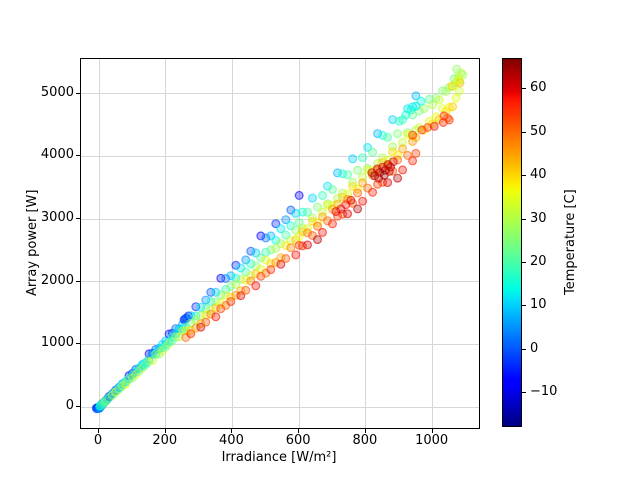 The width and height of the screenshot is (640, 480). Describe the element at coordinates (57, 343) in the screenshot. I see `y-tick-label: 1000` at that location.